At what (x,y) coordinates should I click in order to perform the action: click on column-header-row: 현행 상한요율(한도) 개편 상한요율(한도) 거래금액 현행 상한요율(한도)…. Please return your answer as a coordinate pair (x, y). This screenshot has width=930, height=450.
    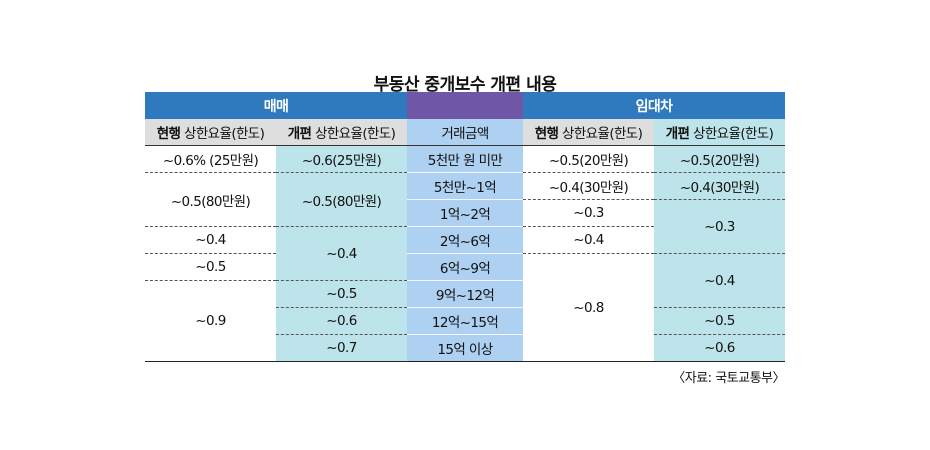
    Looking at the image, I should click on (465, 132).